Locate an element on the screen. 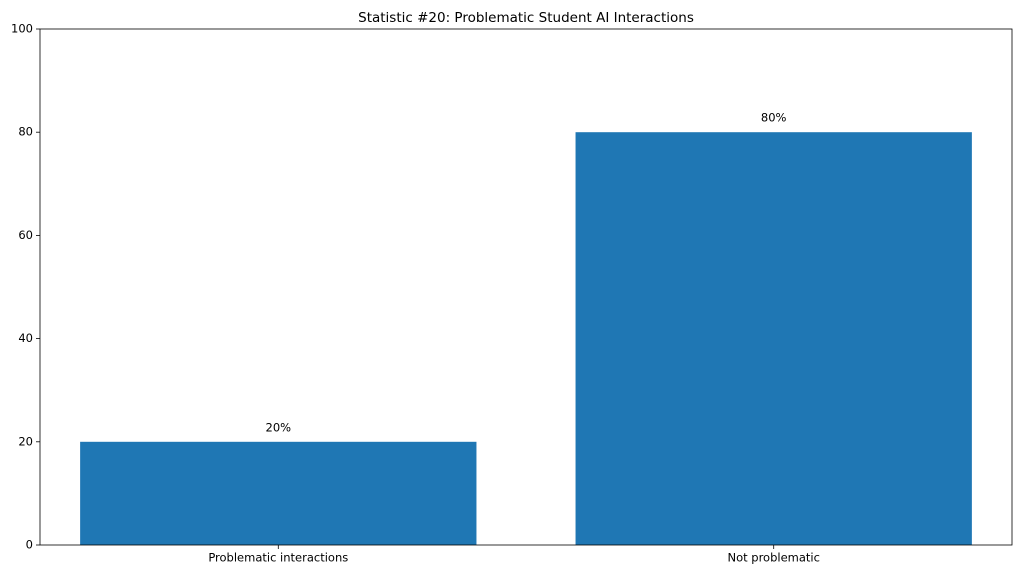  x-tick-label: Problematic interactions is located at coordinates (278, 558).